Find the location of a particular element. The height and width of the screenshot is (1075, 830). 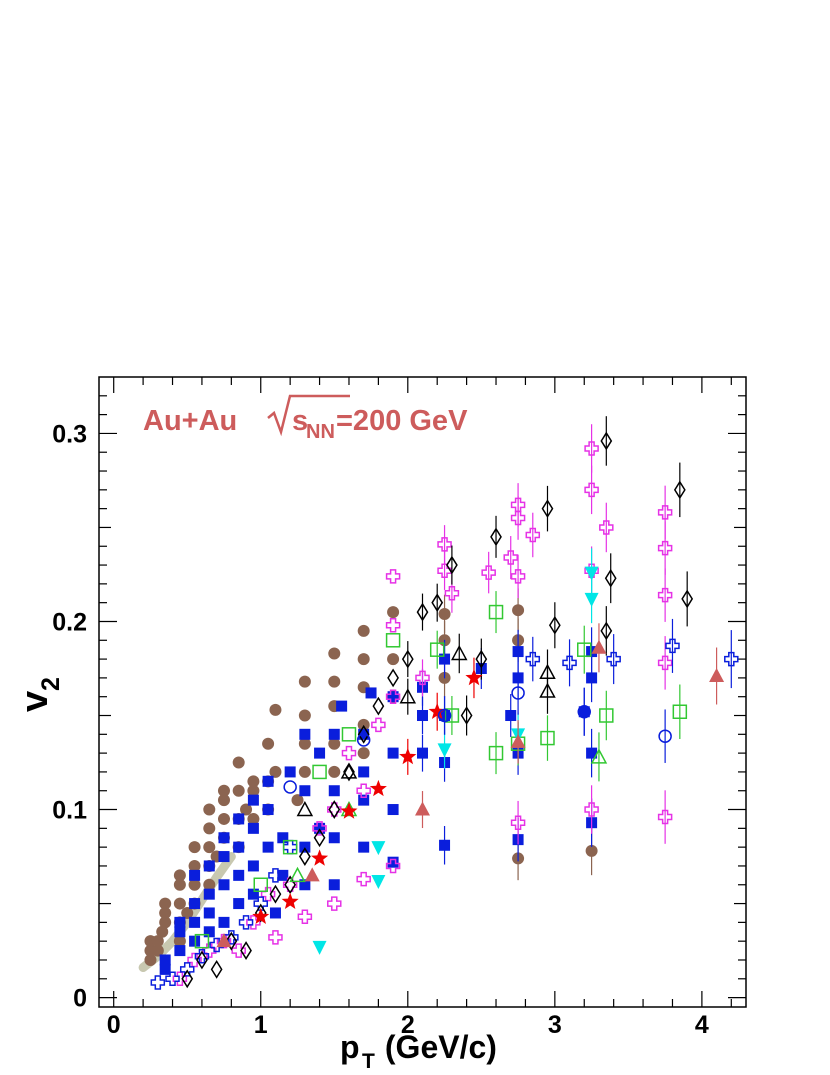

svg-text: p is located at coordinates (350, 1047).